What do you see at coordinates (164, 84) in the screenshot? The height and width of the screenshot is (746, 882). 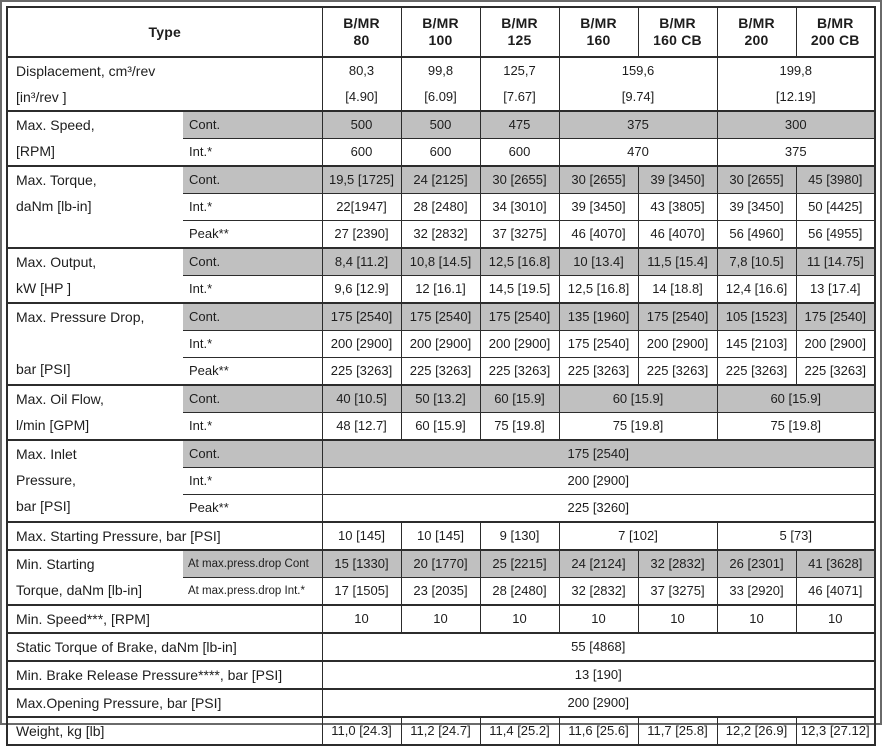 I see `row-label: Displacement, cm³/rev [in³/rev ]` at bounding box center [164, 84].